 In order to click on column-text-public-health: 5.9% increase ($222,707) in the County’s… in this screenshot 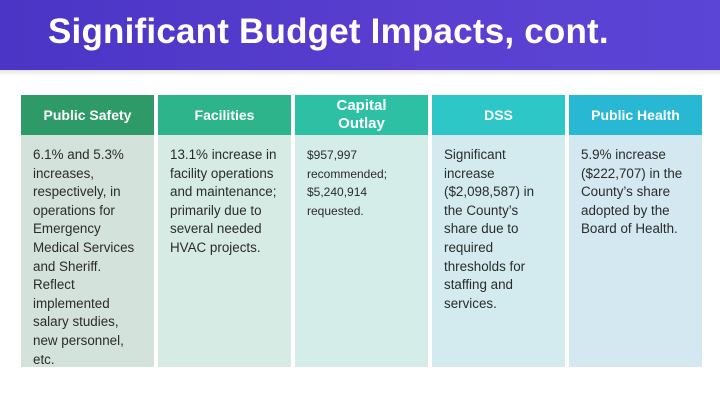, I will do `click(635, 251)`.